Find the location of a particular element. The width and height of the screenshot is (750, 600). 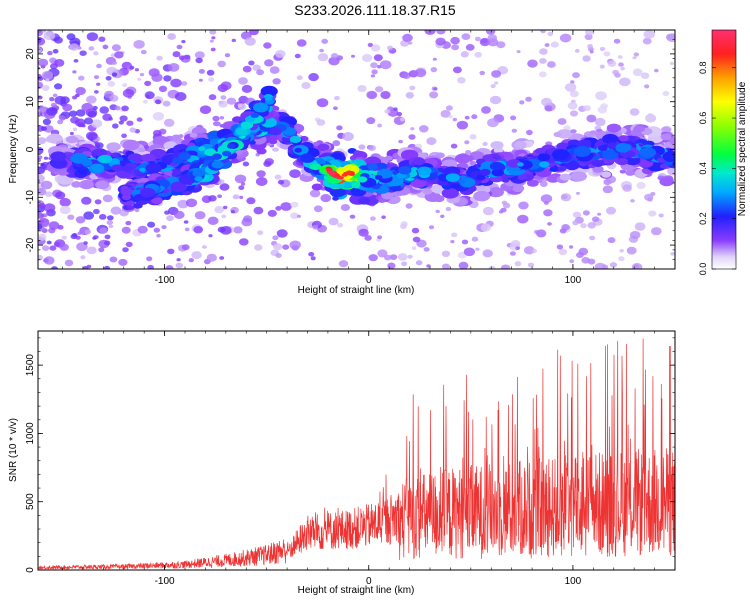

x-tick-label: -100 is located at coordinates (165, 581).